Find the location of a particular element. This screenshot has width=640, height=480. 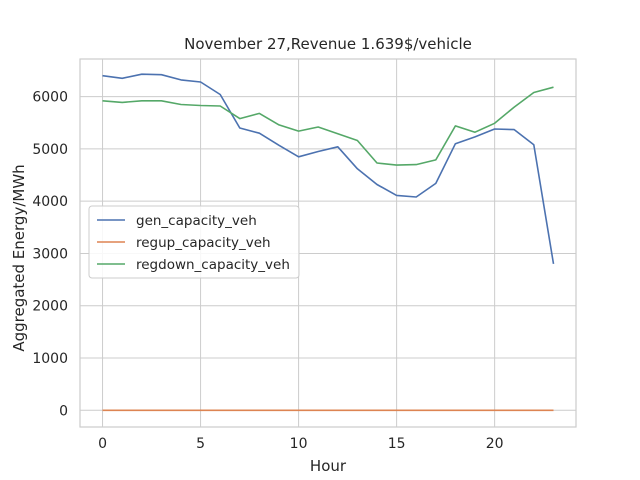

x-tick-label: 20 is located at coordinates (495, 444).